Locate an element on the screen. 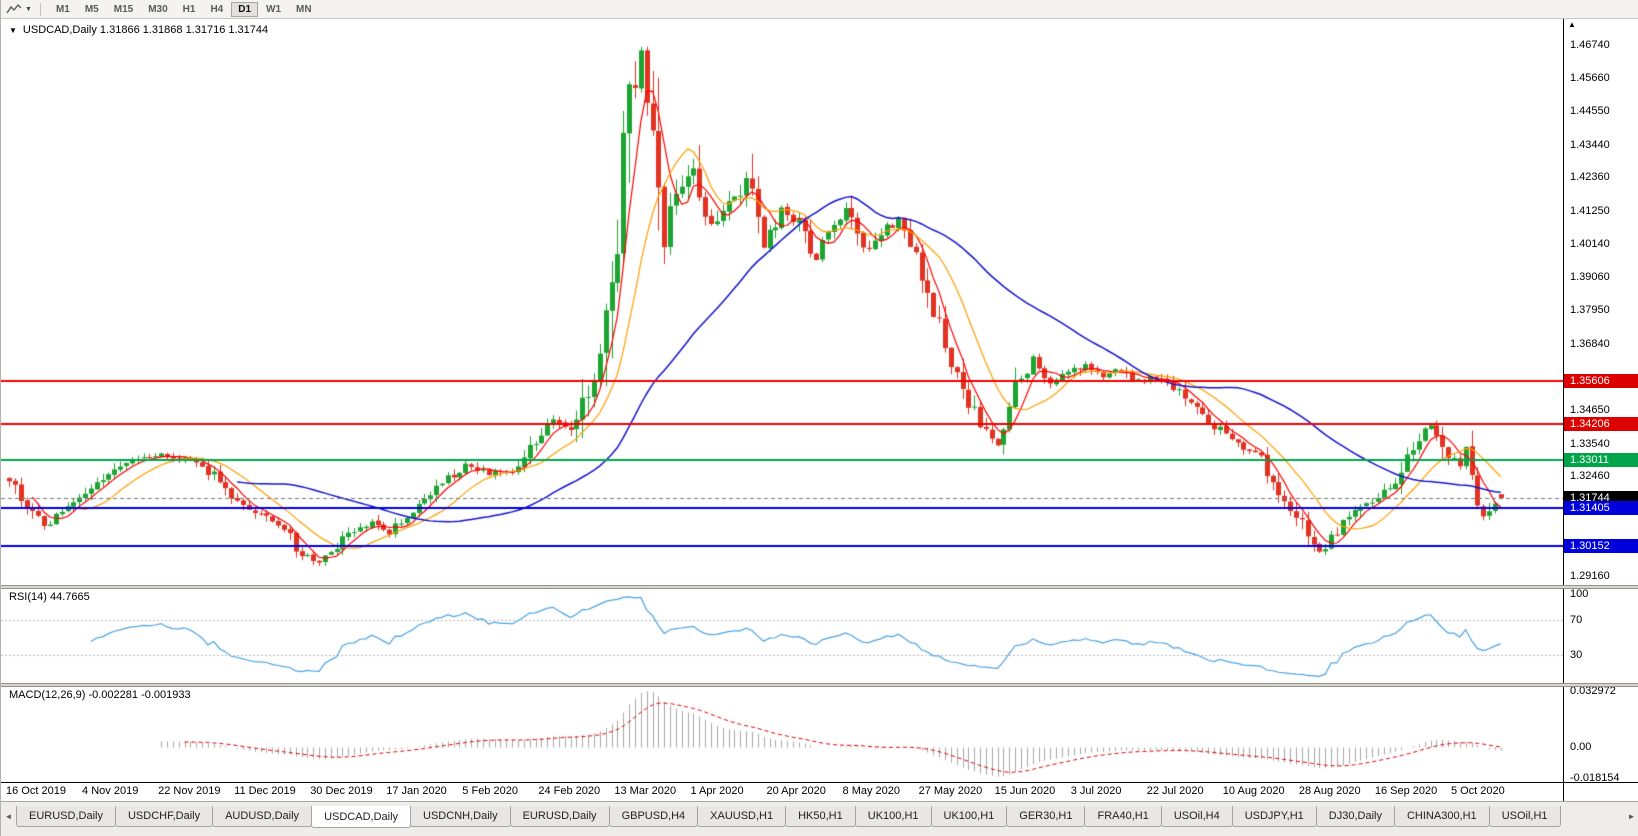 Image resolution: width=1638 pixels, height=836 pixels. date-axis-label: 8 May 2020 is located at coordinates (871, 791).